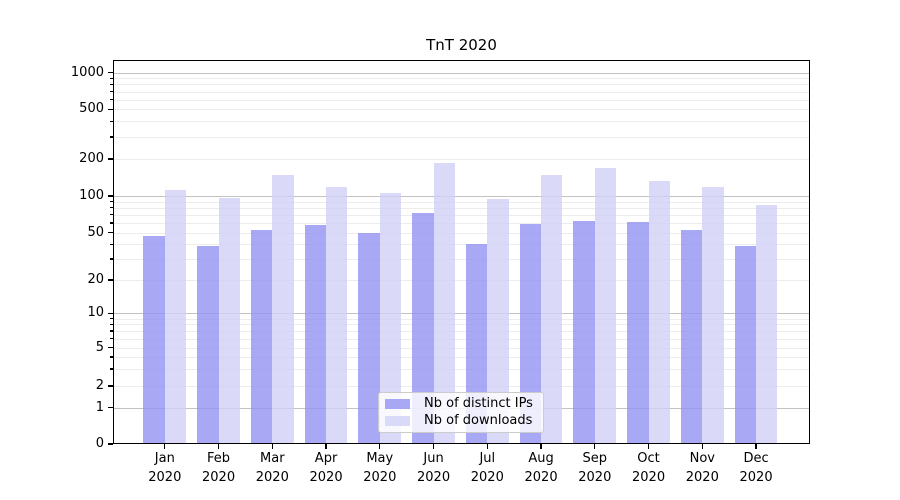 The image size is (900, 500). Describe the element at coordinates (498, 321) in the screenshot. I see `bar-downloads-jul` at that location.